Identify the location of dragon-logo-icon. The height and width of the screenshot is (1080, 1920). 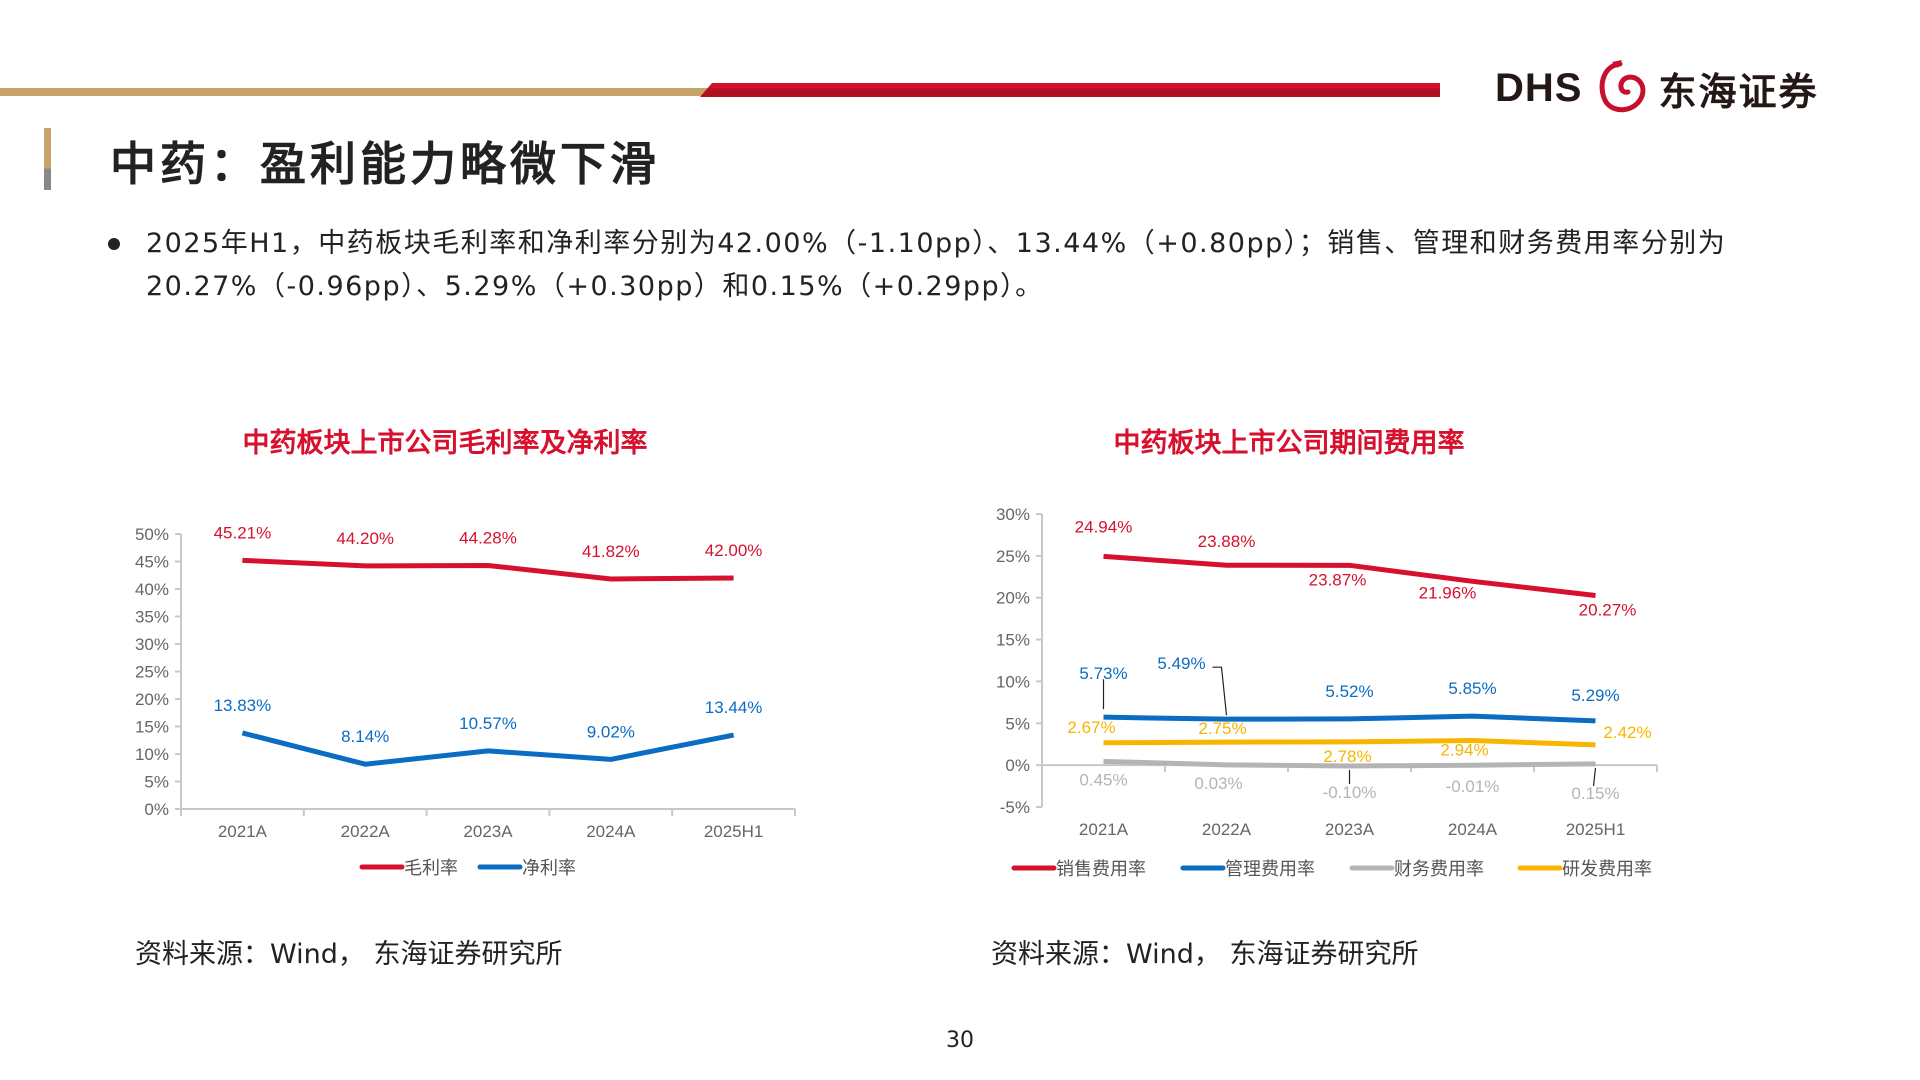
(1623, 86).